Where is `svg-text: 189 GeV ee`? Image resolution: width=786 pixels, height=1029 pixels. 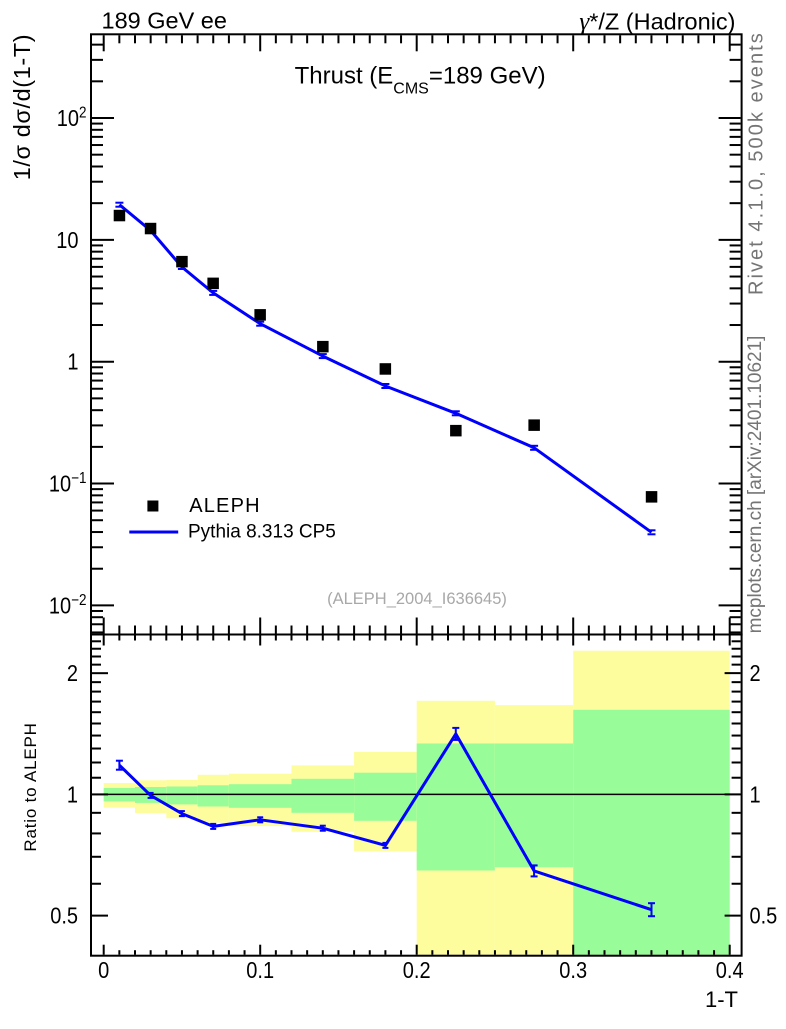 svg-text: 189 GeV ee is located at coordinates (164, 21).